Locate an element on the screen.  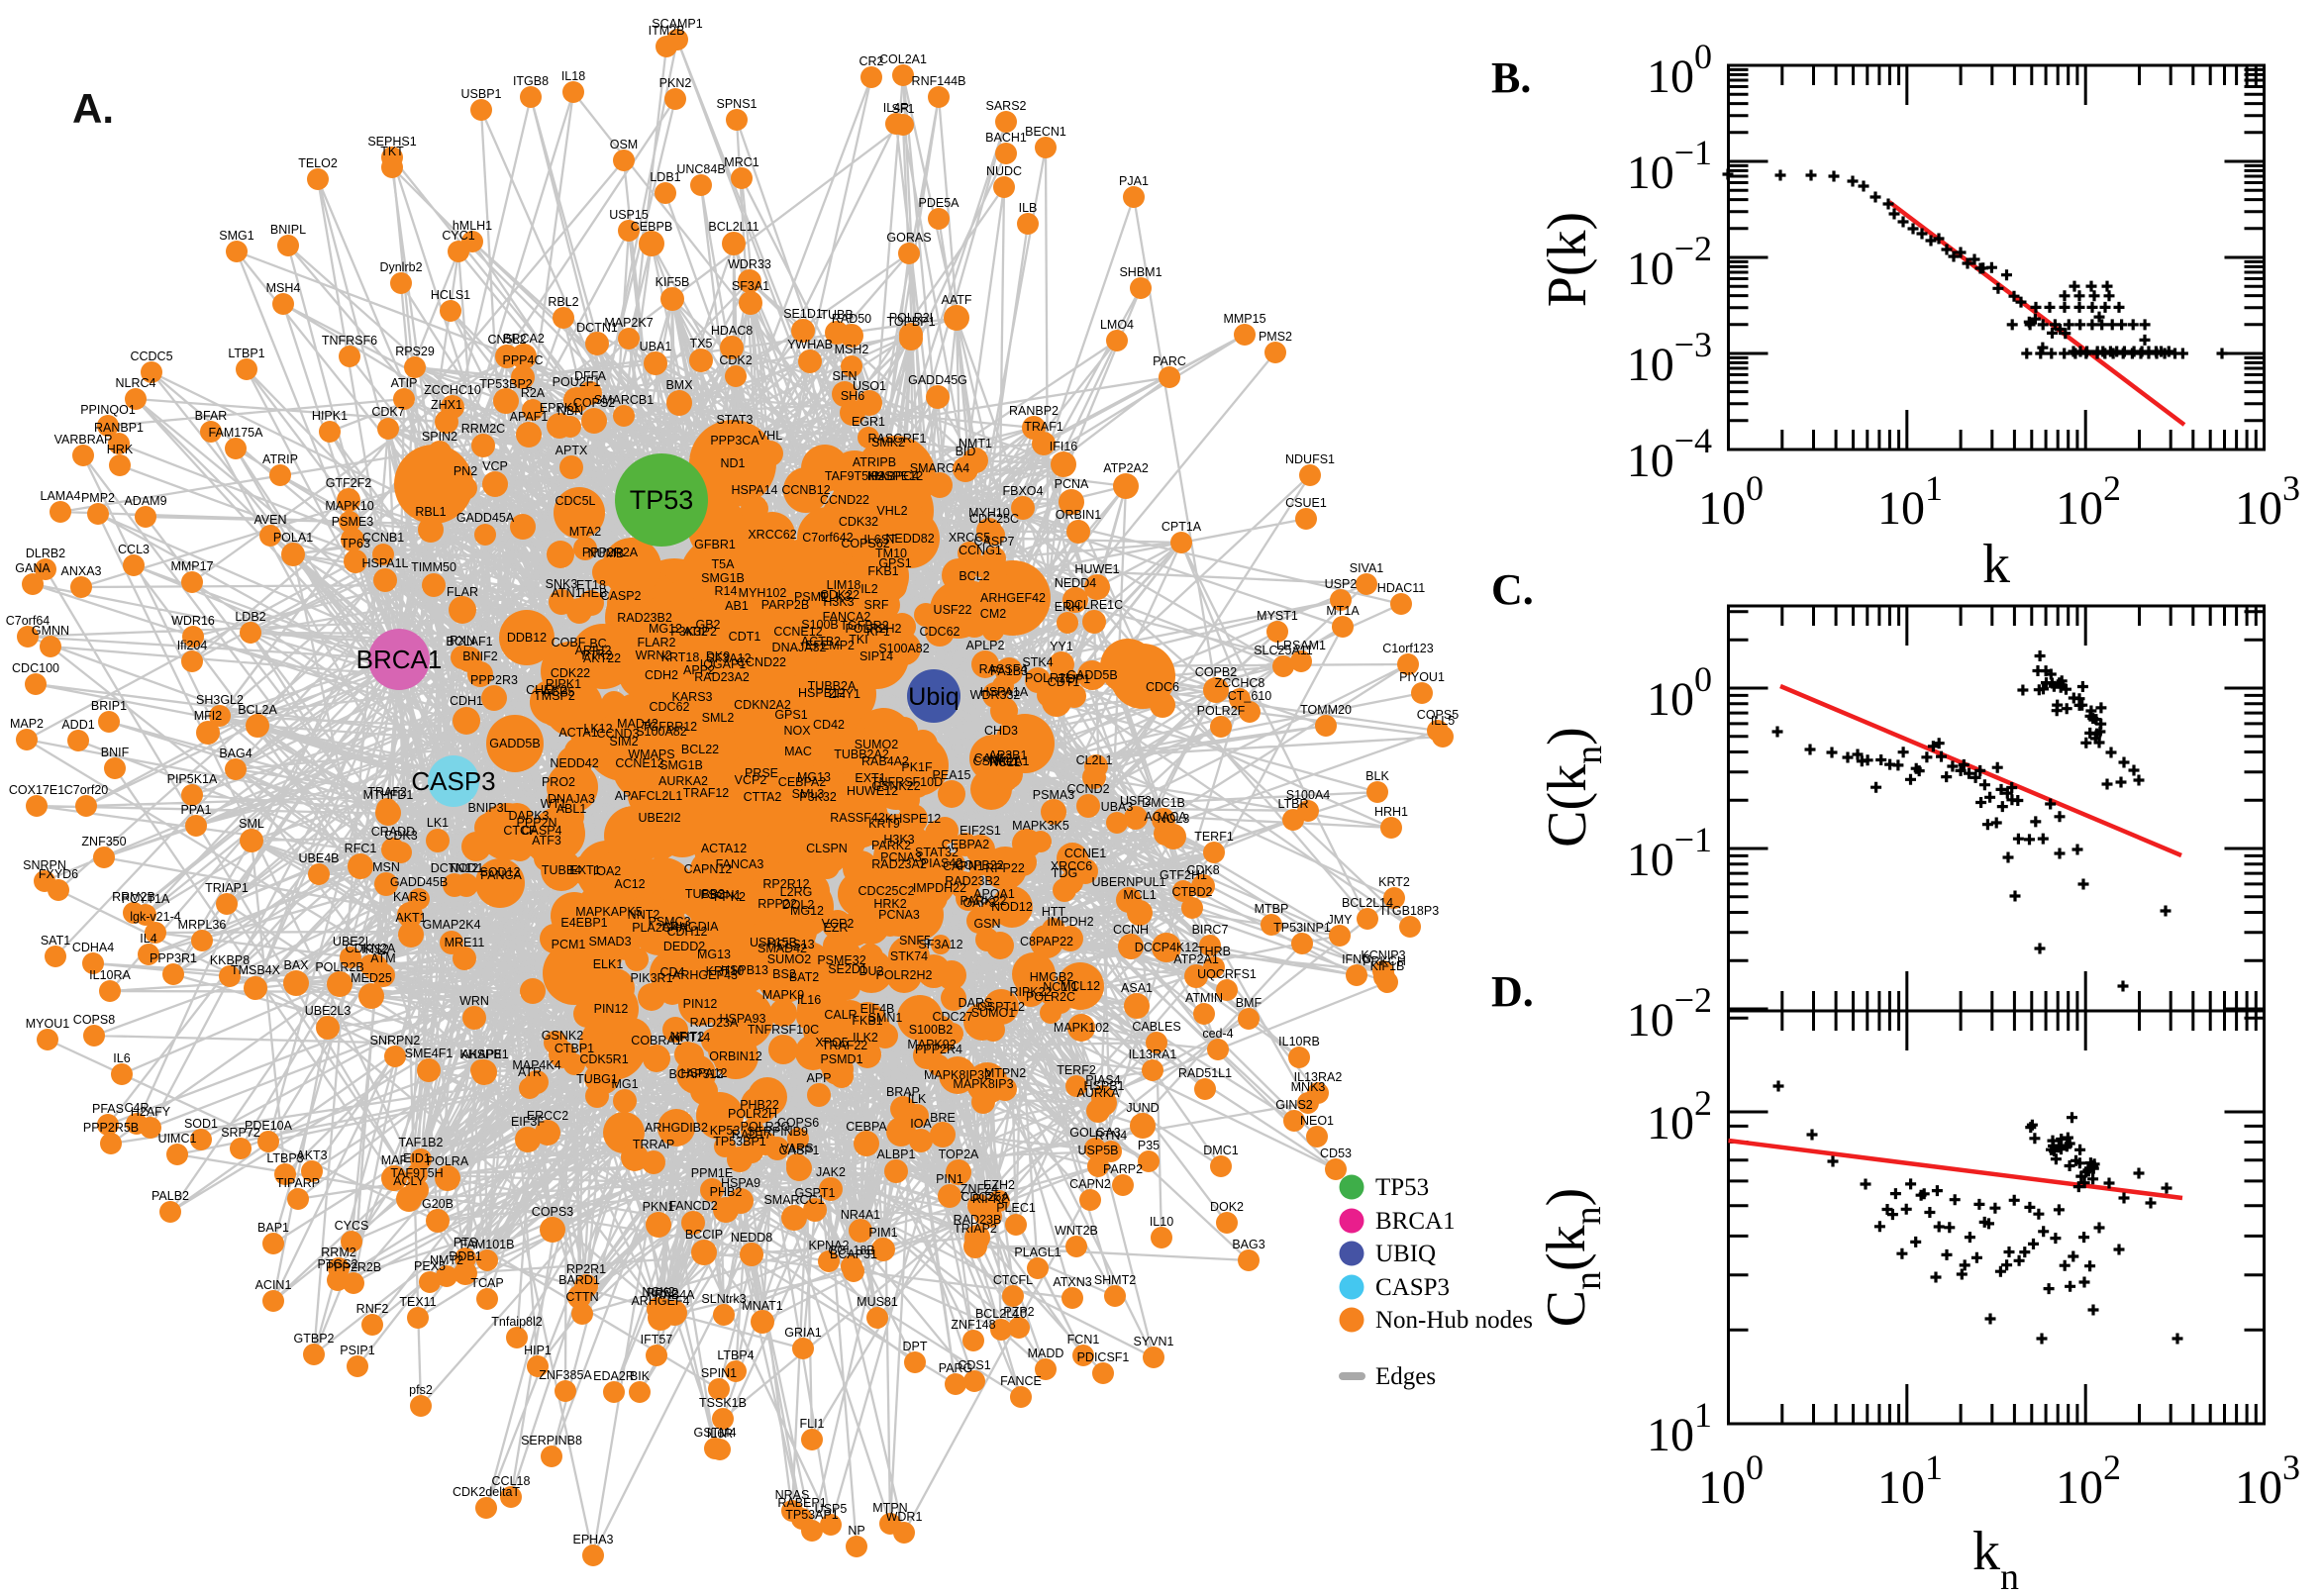
svg-text: AC12 is located at coordinates (629, 884).